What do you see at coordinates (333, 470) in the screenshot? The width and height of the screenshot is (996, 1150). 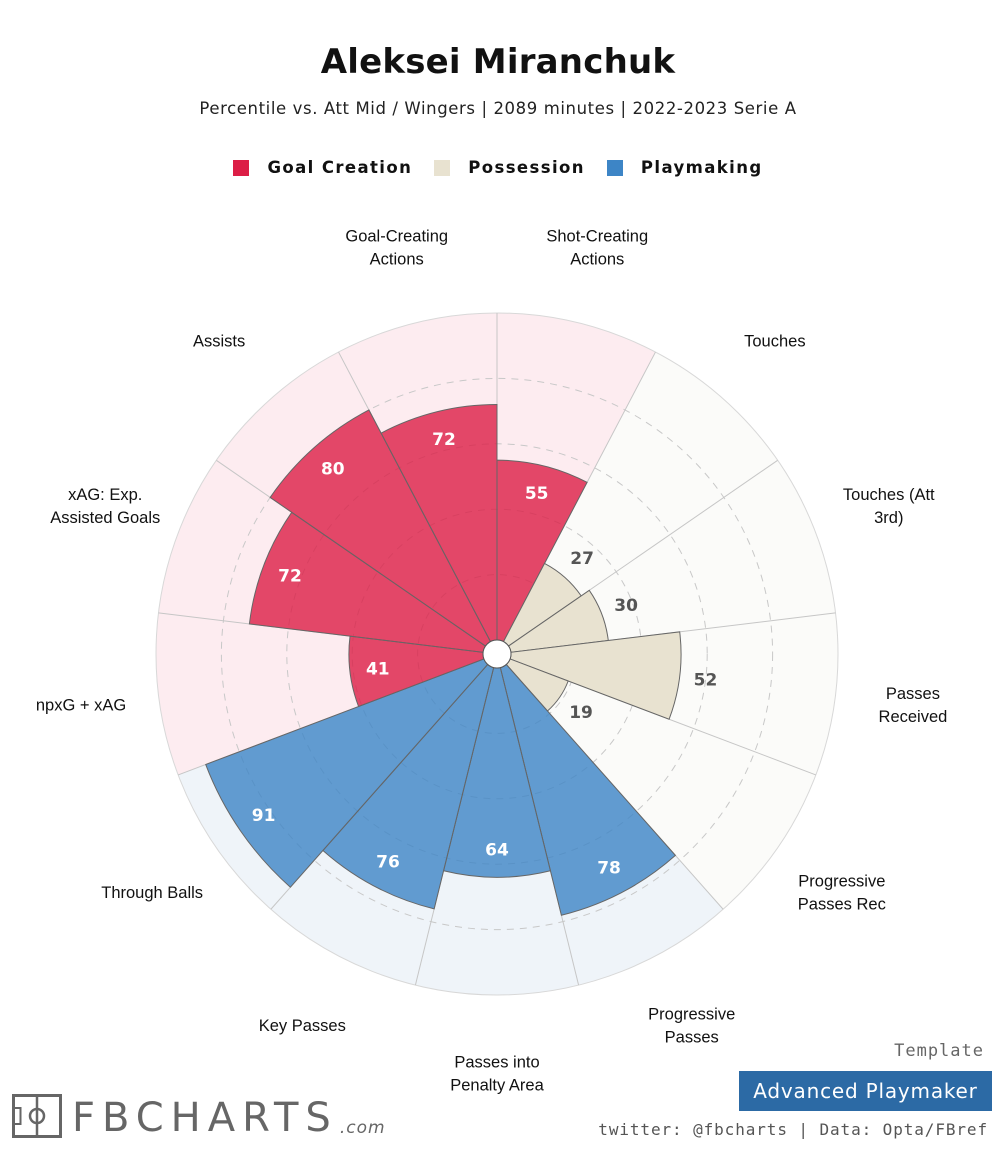 I see `value-label-assists: 80` at bounding box center [333, 470].